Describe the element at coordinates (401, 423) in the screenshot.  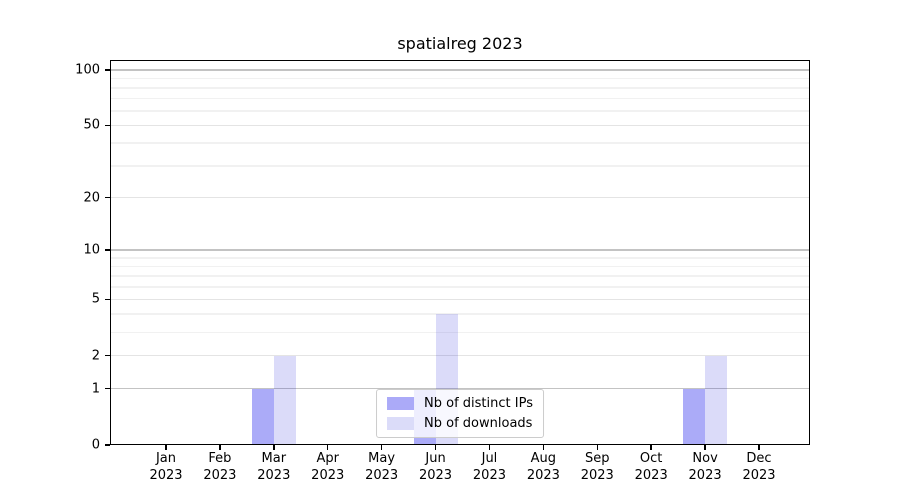
I see `legend-swatch-downloads` at that location.